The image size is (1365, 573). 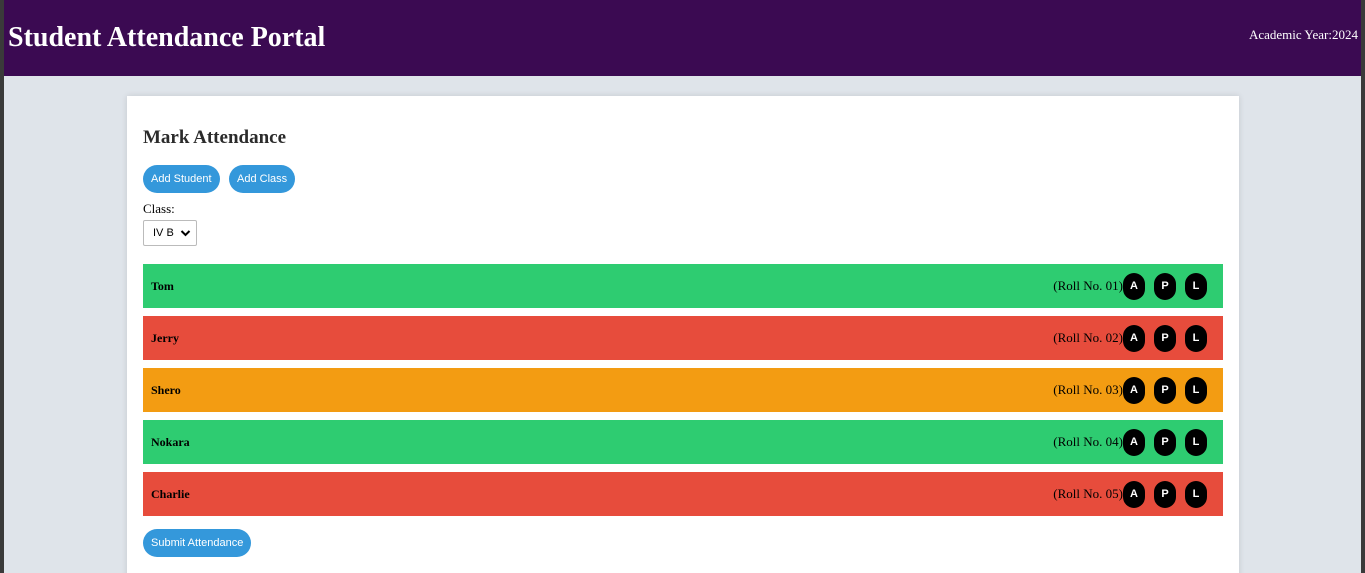 I want to click on roll-number: (Roll No. 01), so click(x=1088, y=285).